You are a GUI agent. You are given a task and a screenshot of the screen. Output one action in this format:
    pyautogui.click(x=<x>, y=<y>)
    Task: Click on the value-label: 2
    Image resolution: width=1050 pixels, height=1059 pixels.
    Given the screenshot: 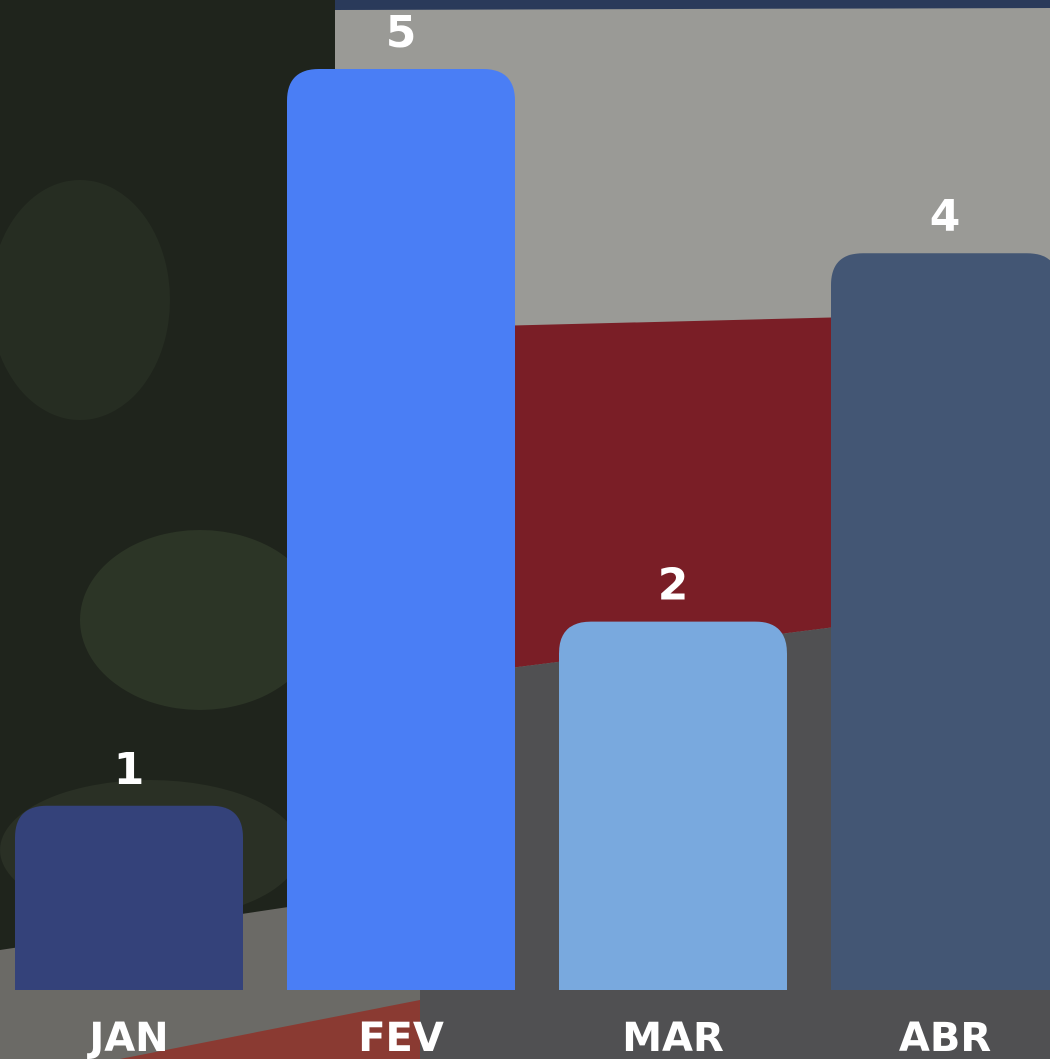 What is the action you would take?
    pyautogui.click(x=673, y=585)
    